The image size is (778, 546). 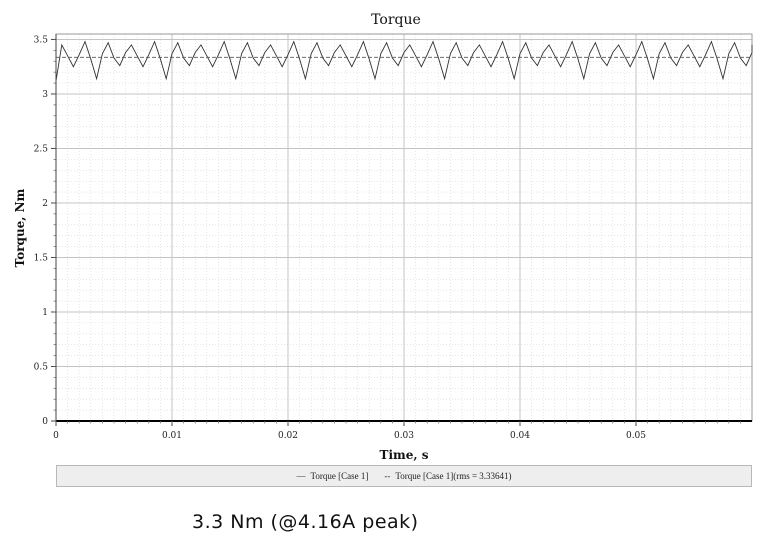 I want to click on y-tick-label: 1.5, so click(x=41, y=258).